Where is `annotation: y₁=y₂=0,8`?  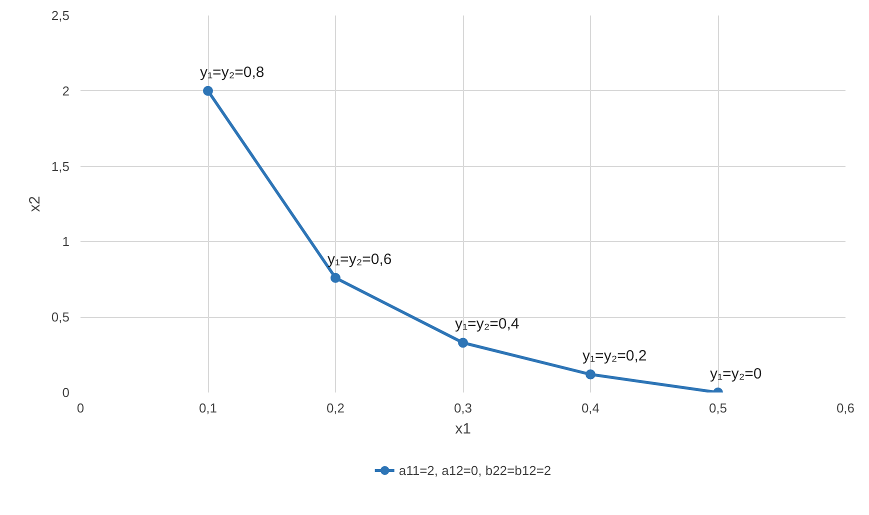
annotation: y₁=y₂=0,8 is located at coordinates (232, 72).